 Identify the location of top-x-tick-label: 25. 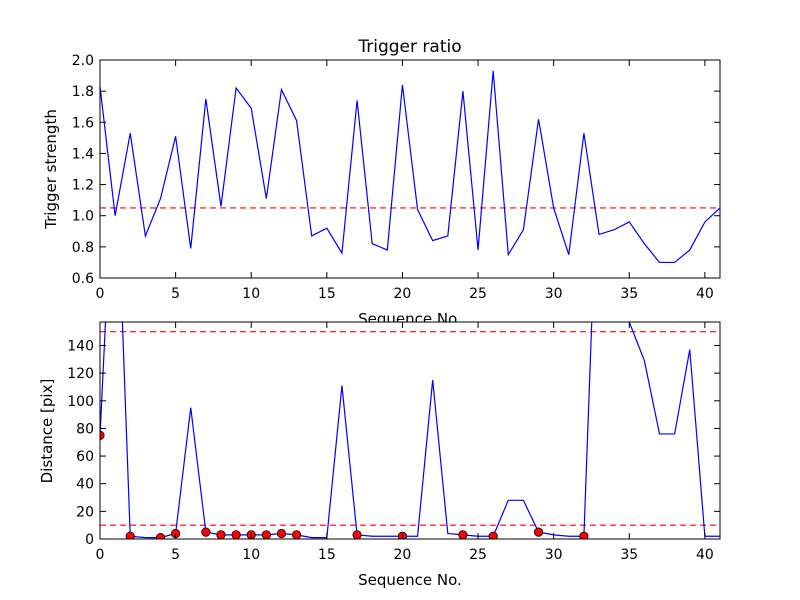
(478, 294).